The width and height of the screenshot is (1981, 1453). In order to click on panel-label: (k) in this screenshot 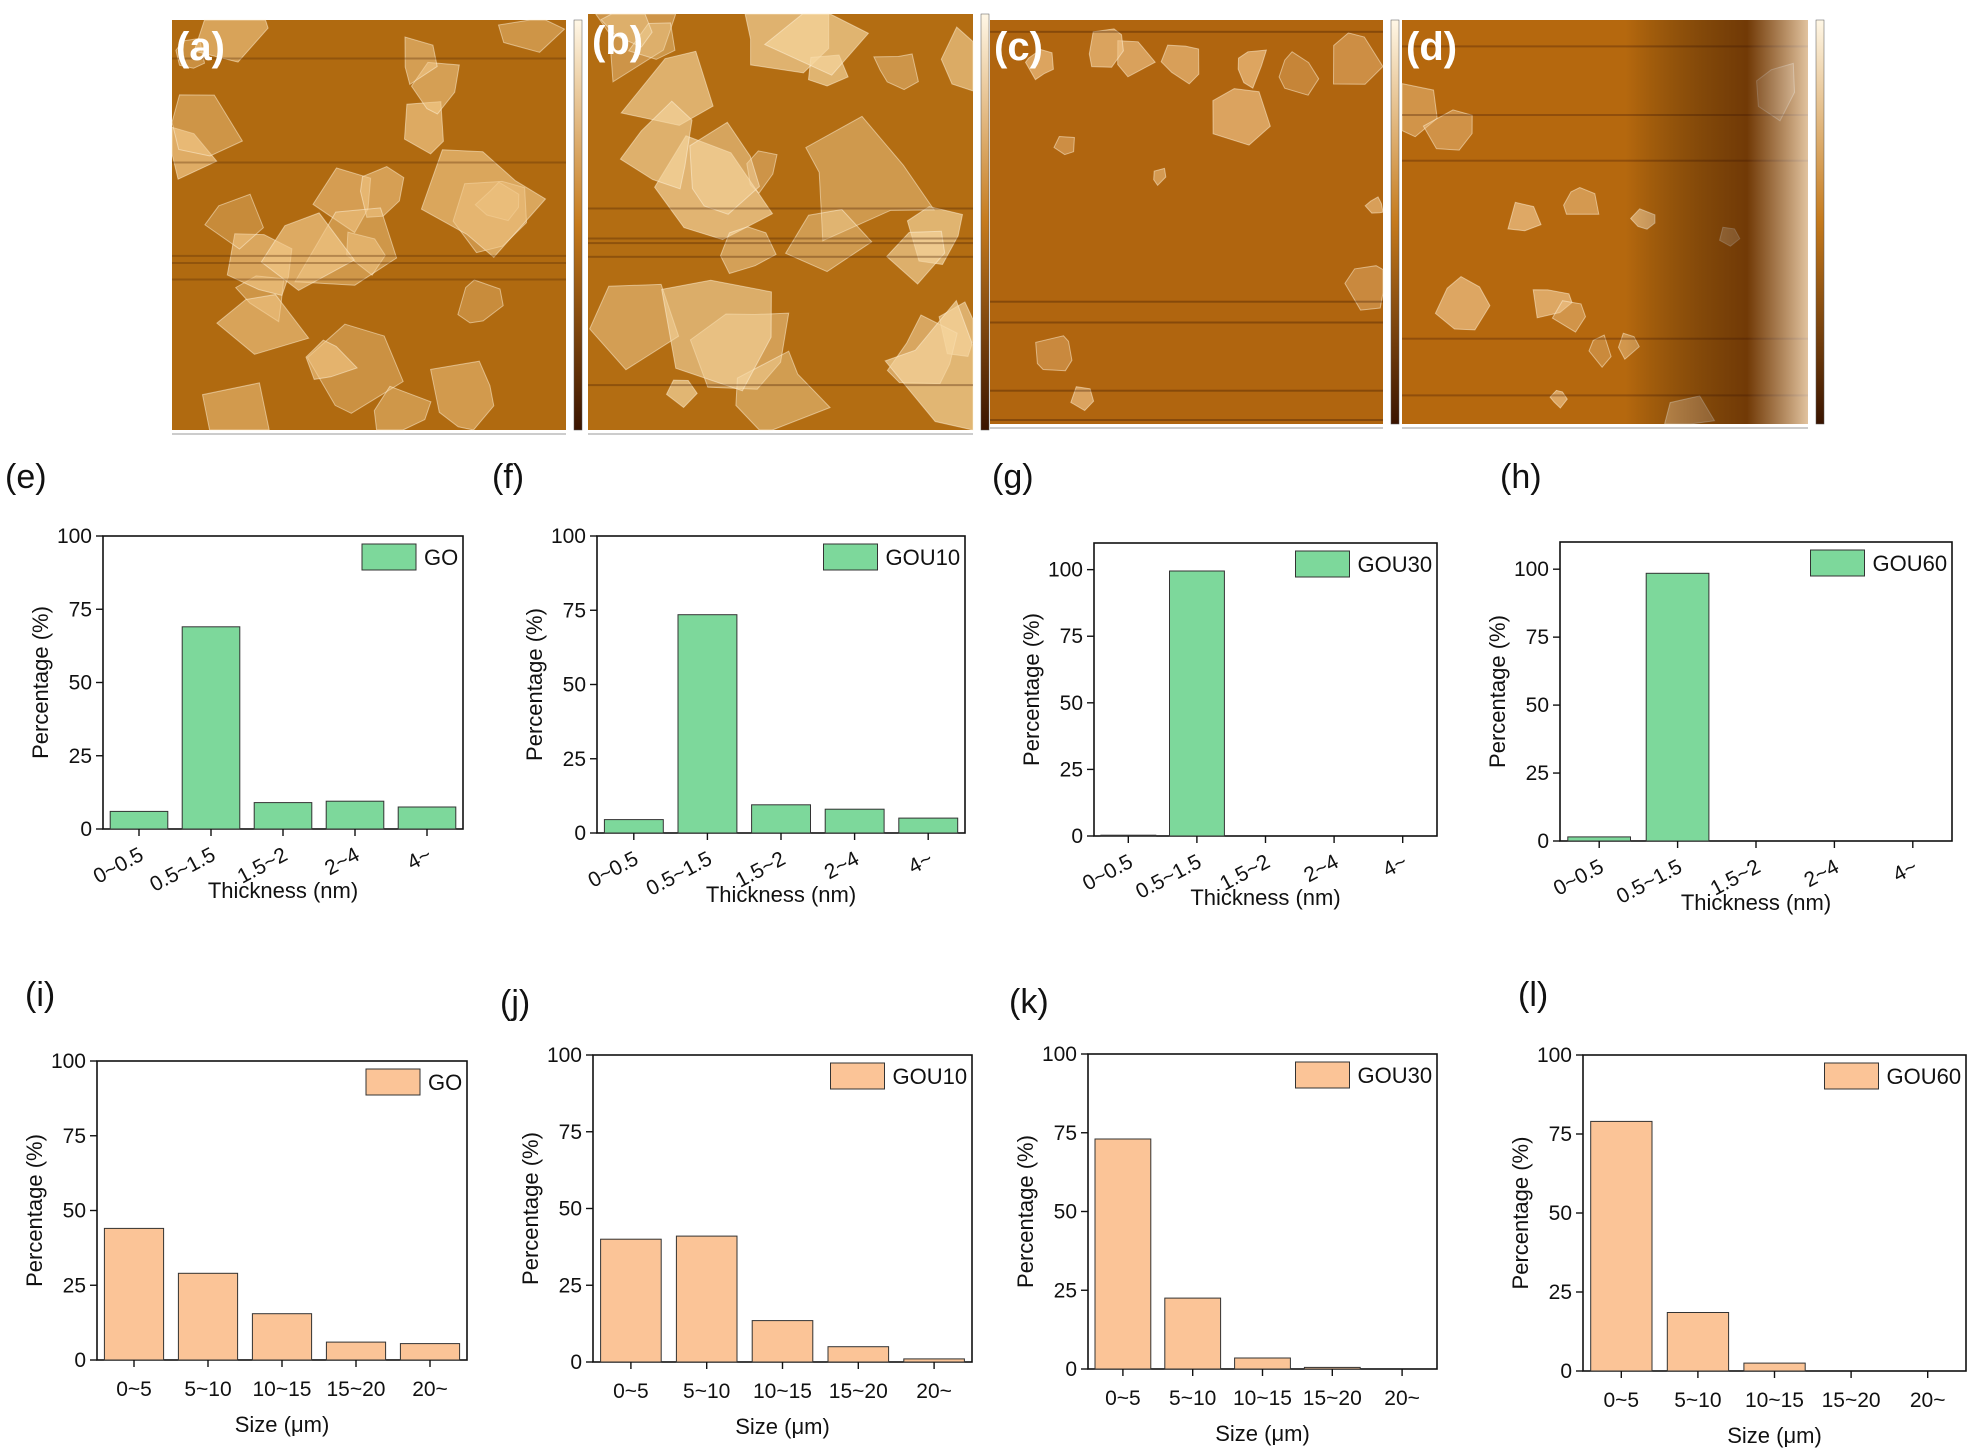, I will do `click(1029, 1002)`.